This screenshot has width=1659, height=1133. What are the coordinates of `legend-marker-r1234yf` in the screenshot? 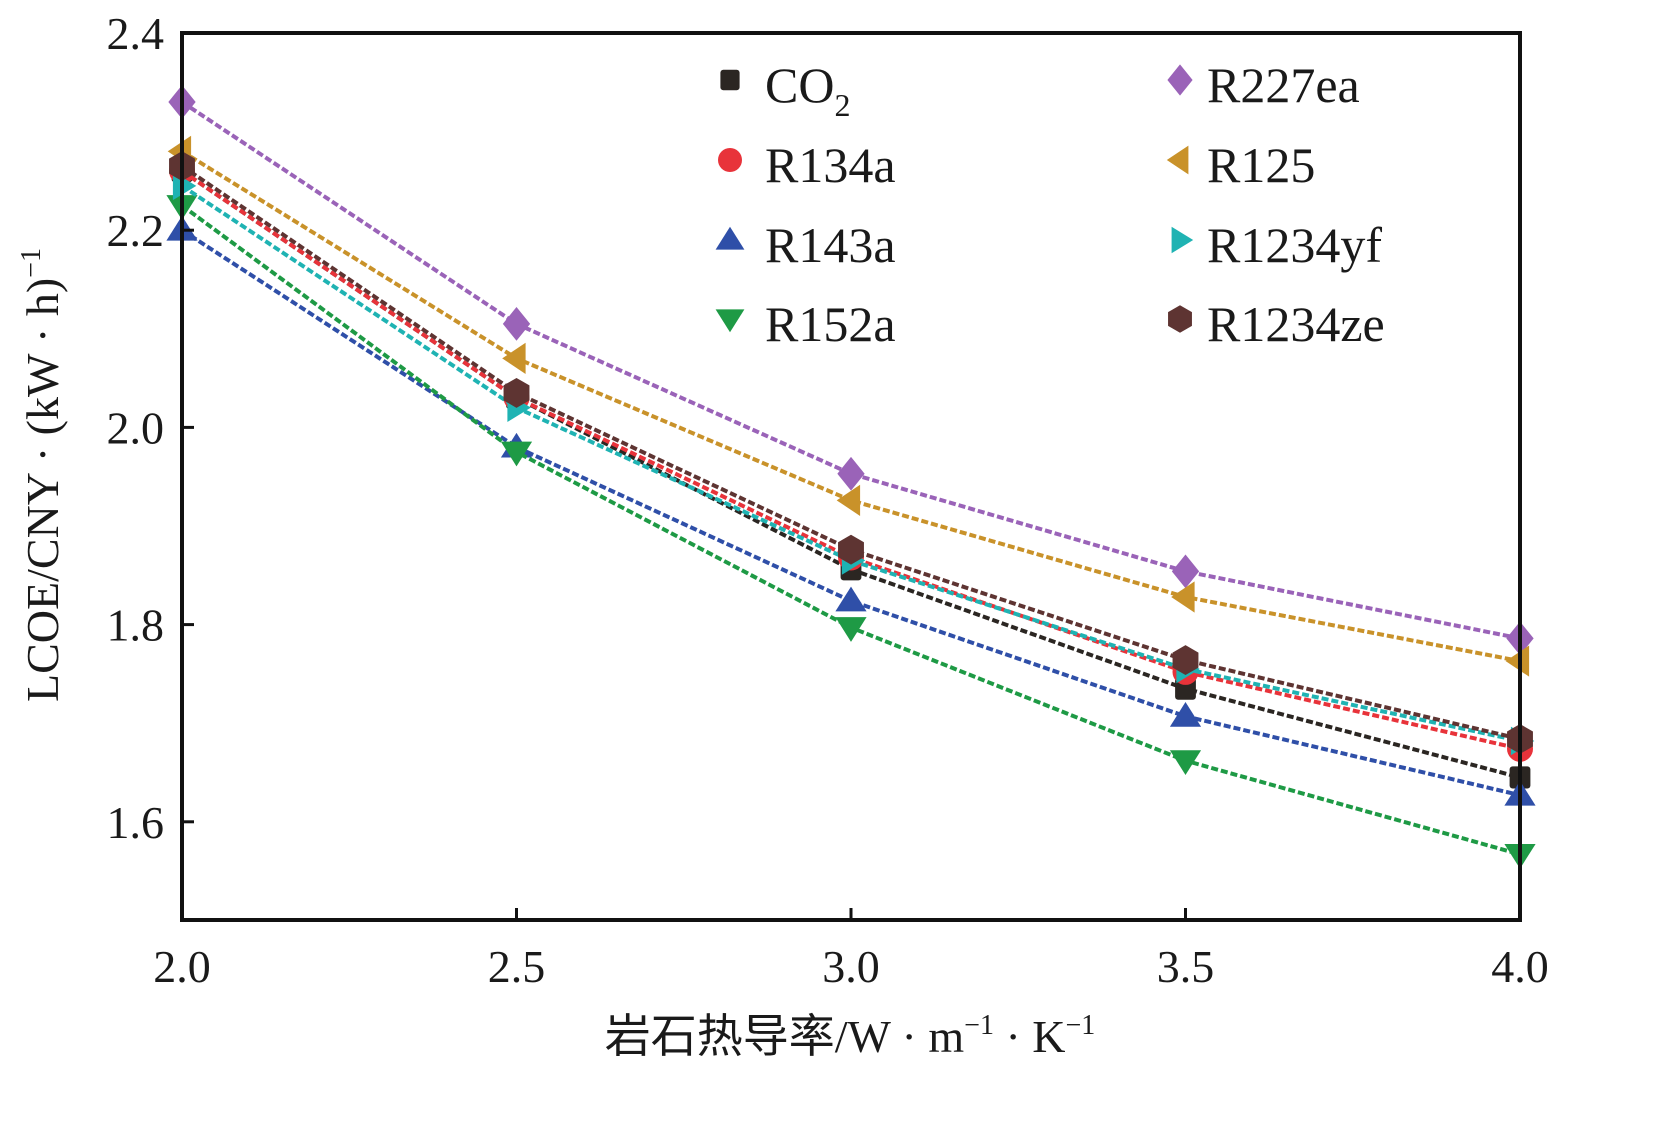 It's located at (1182, 240).